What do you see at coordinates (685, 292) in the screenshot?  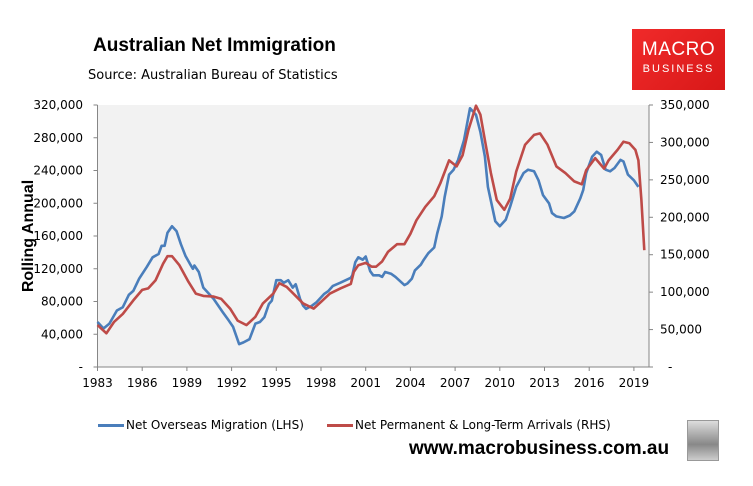 I see `right-tick-label: 100,000` at bounding box center [685, 292].